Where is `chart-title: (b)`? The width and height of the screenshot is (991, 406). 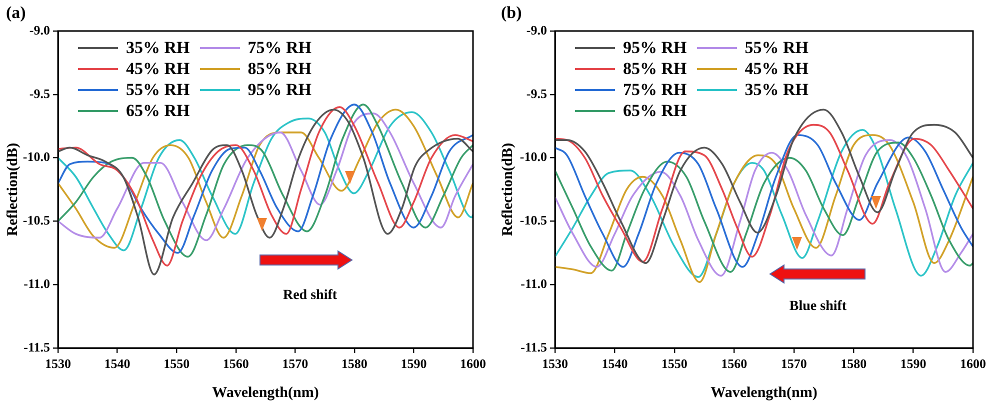
chart-title: (b) is located at coordinates (511, 13).